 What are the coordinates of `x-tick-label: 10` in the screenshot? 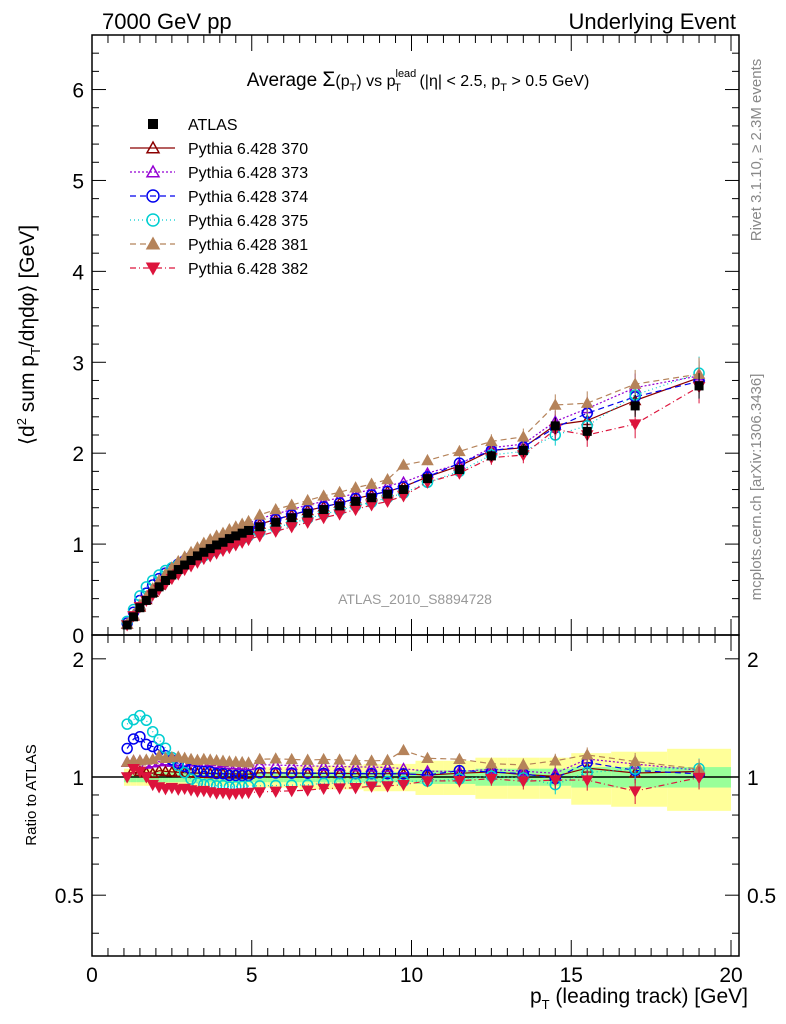 It's located at (411, 975).